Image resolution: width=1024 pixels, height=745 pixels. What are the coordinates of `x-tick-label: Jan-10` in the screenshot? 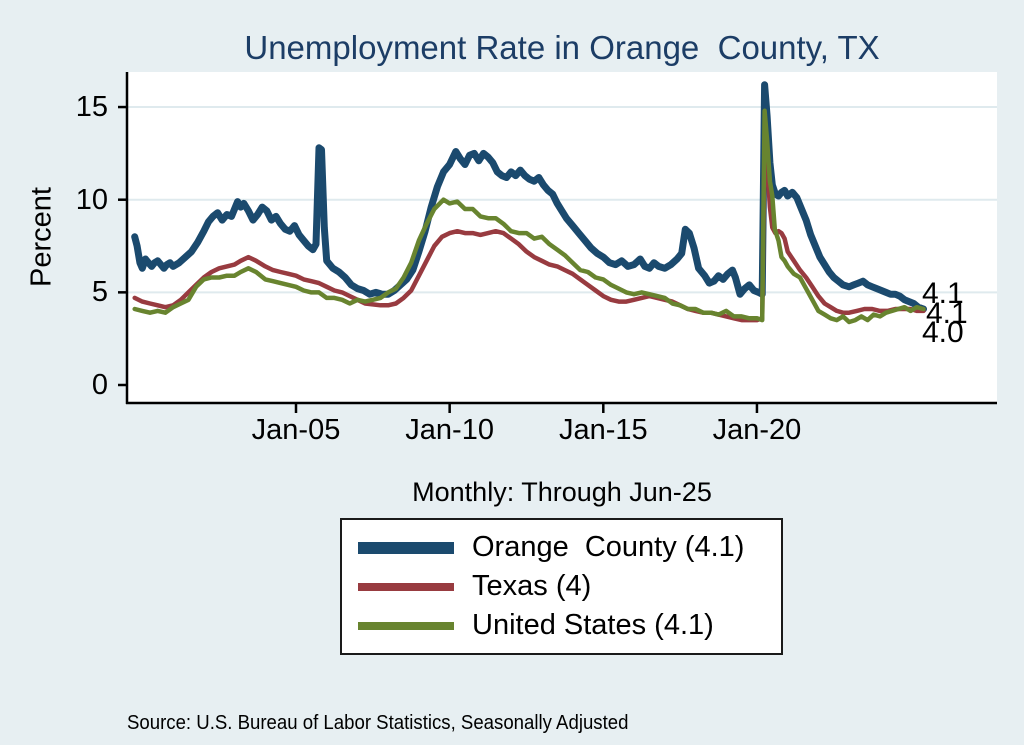 It's located at (449, 430).